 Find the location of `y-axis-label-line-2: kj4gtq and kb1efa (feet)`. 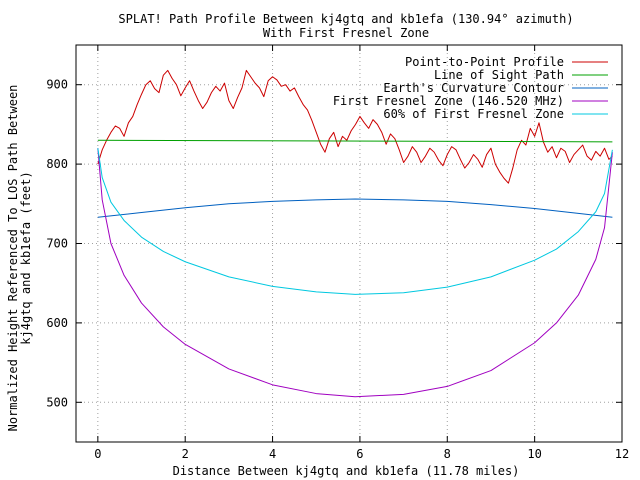

y-axis-label-line-2: kj4gtq and kb1efa (feet) is located at coordinates (26, 257).